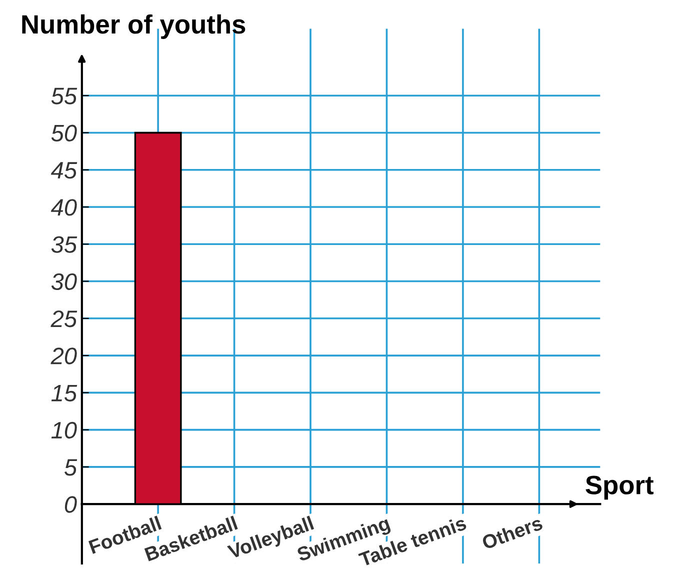 The image size is (682, 575). I want to click on y-tick-label: 55, so click(64, 96).